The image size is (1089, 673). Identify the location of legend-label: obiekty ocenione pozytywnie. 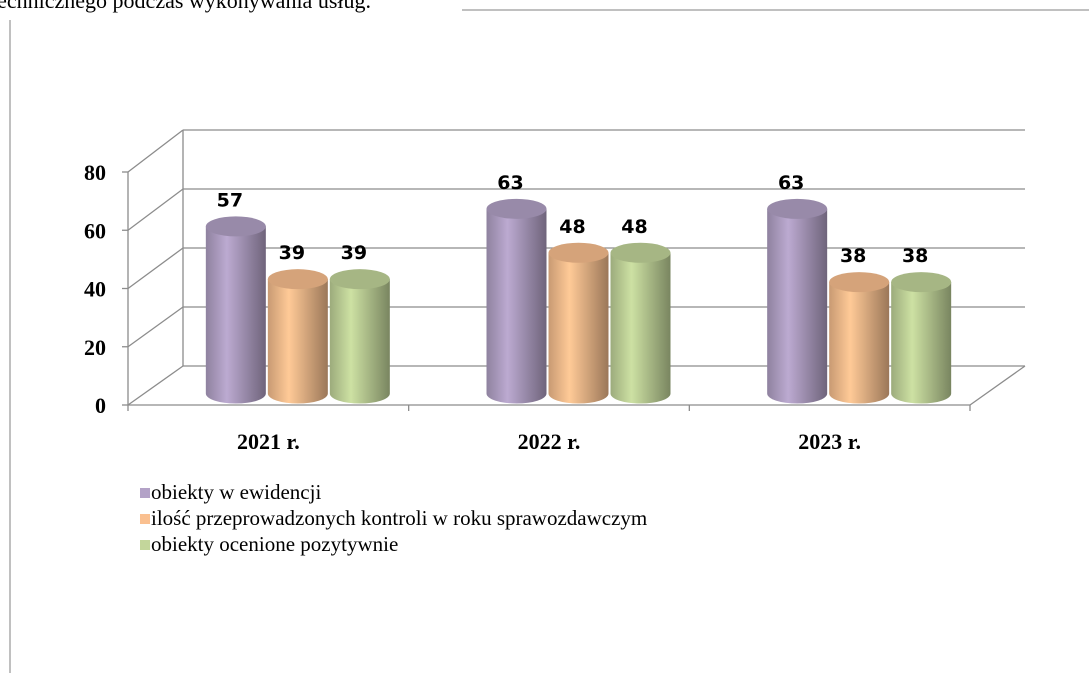
(274, 544).